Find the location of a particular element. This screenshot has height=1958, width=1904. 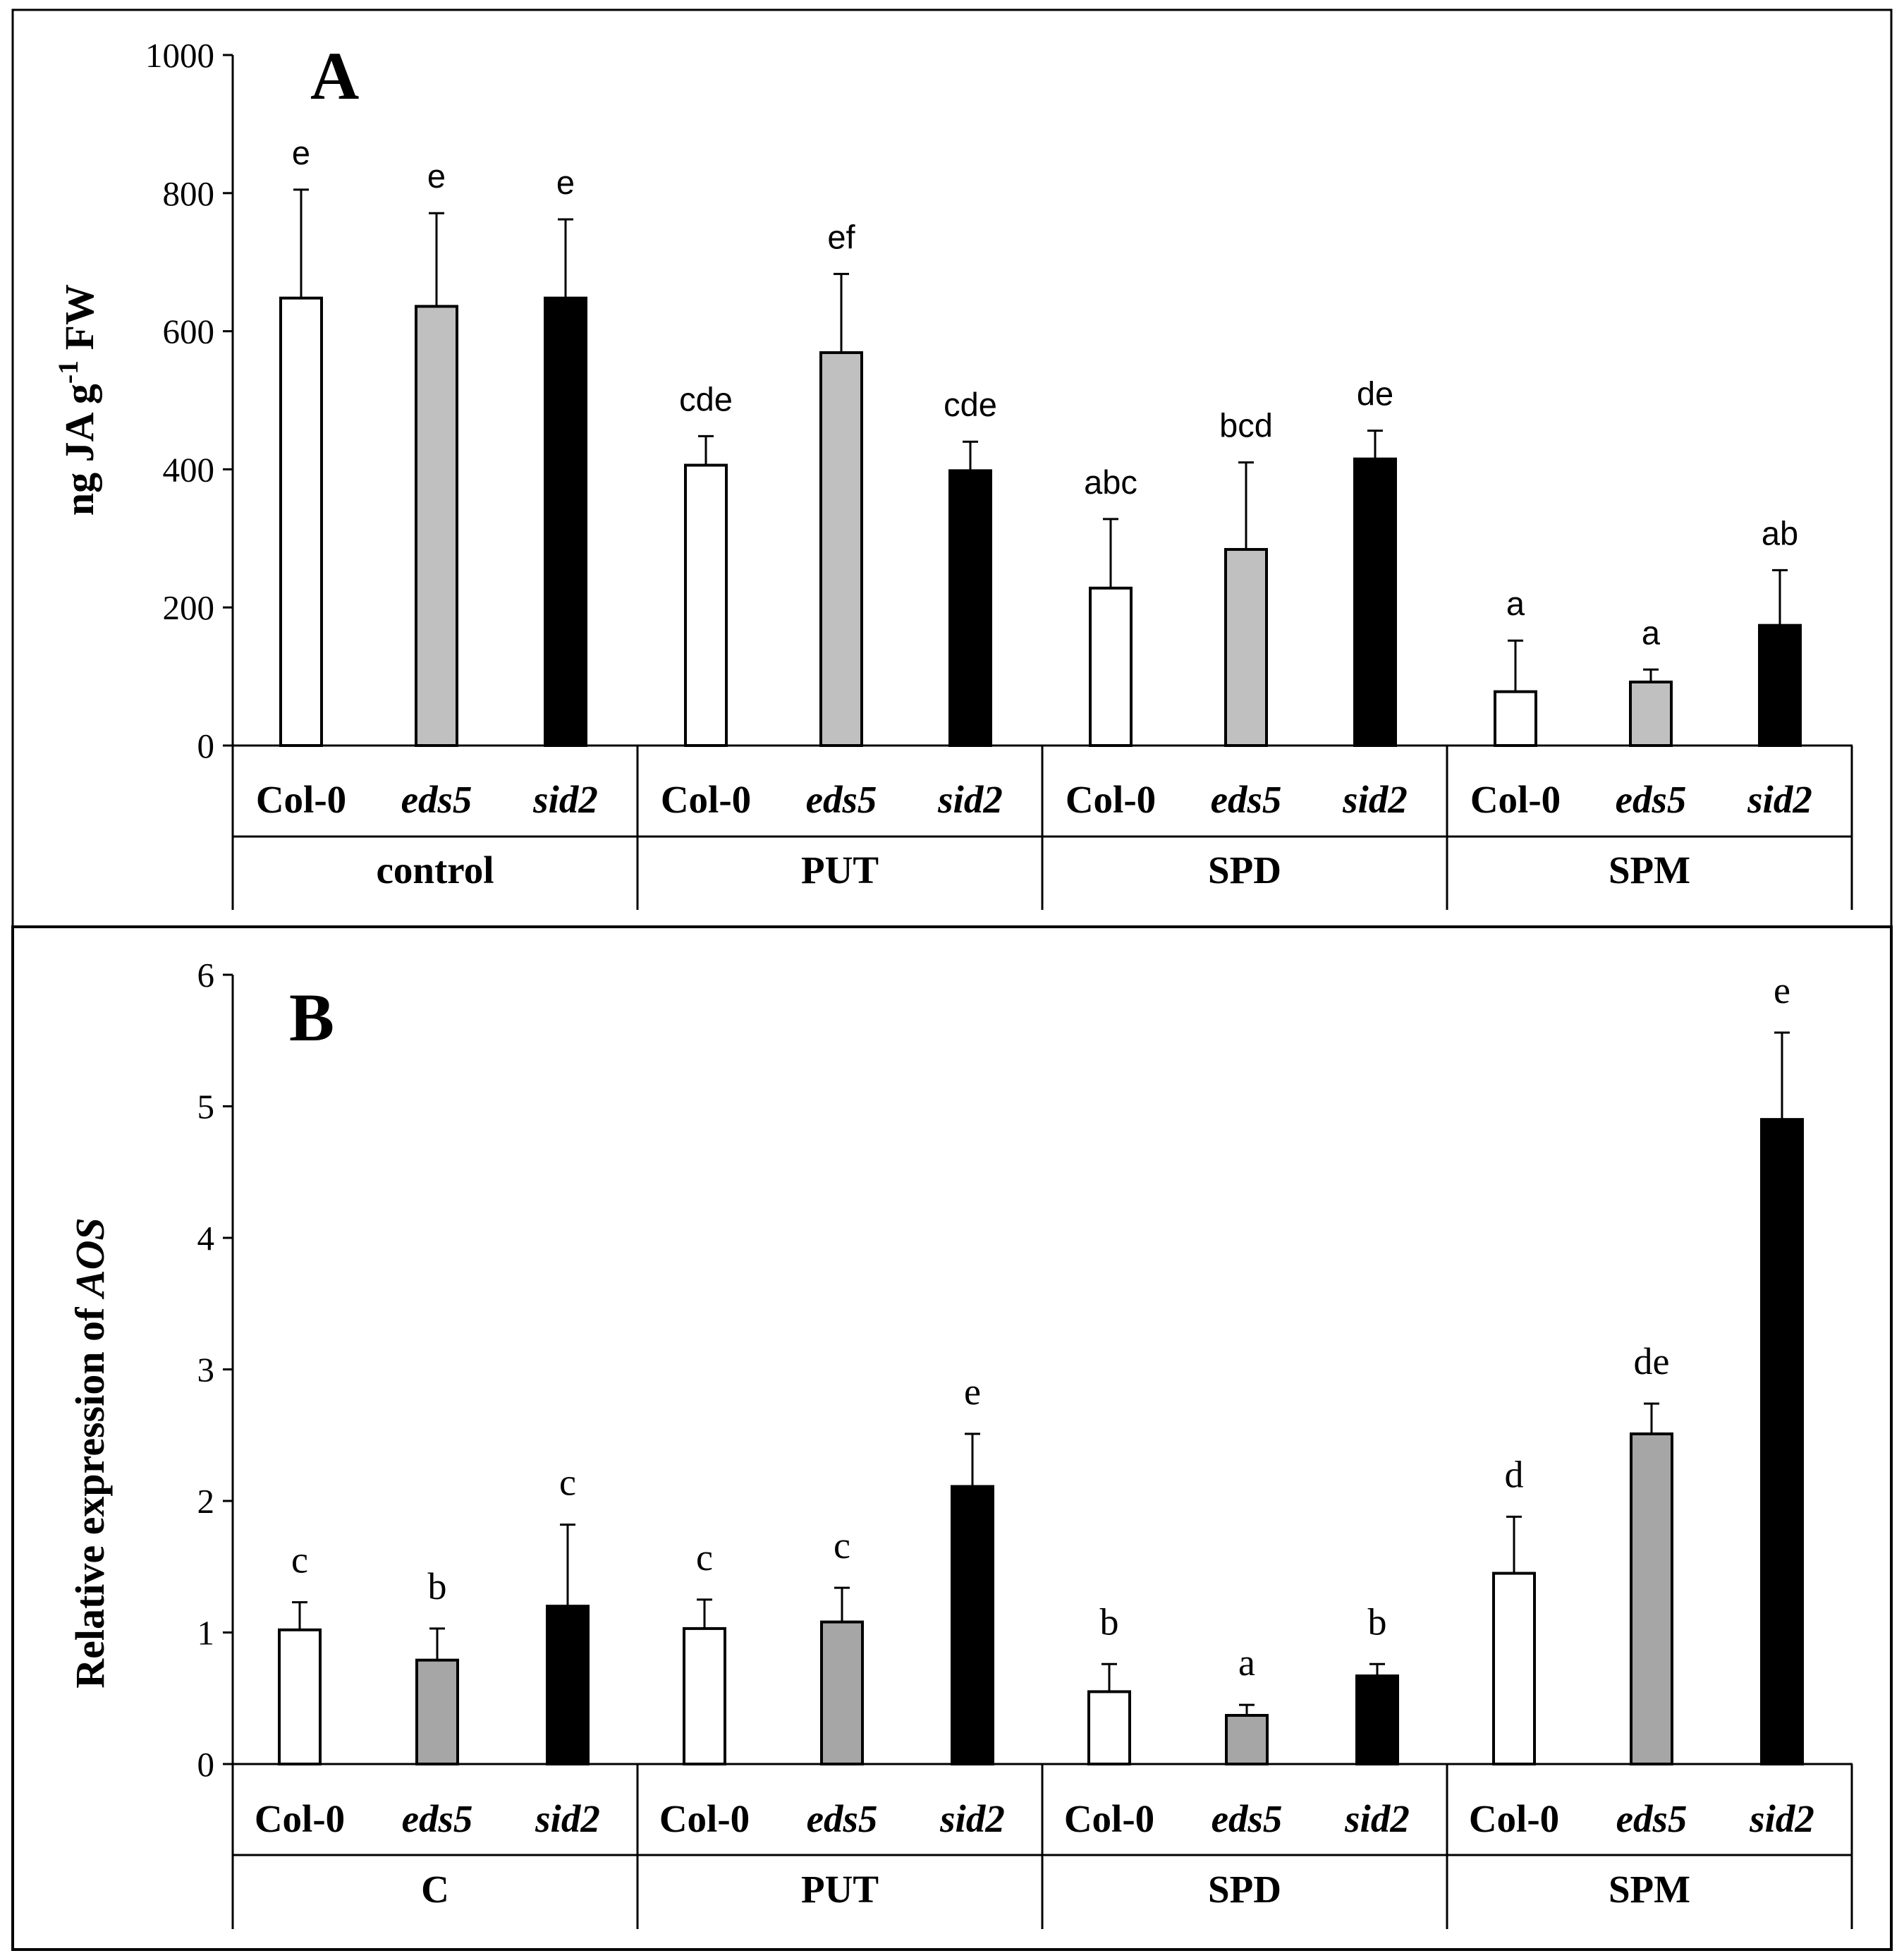

panel-a-y-tick-label: 800 is located at coordinates (189, 193).